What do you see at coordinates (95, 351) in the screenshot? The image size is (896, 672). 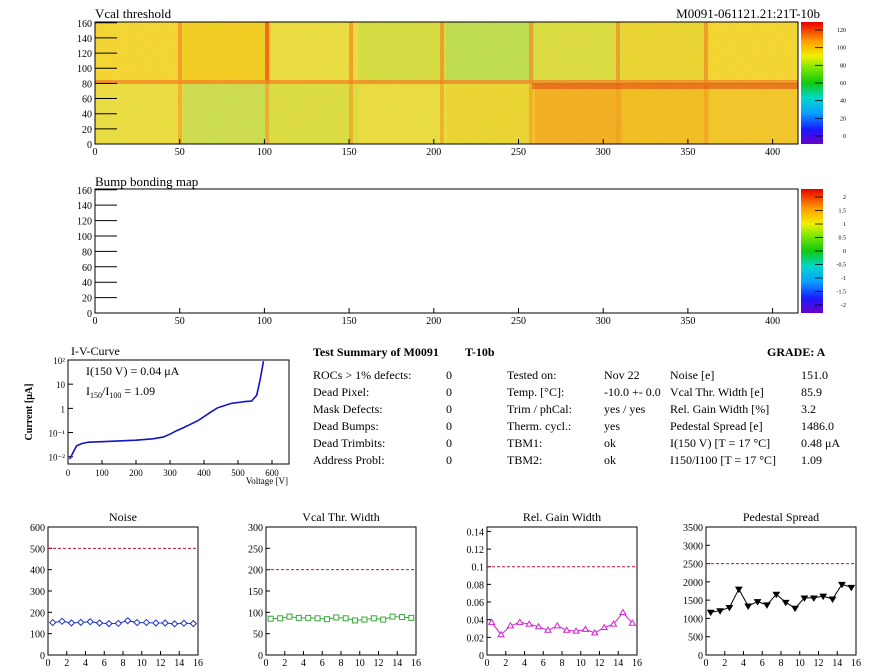 I see `iv-title: I-V-Curve` at bounding box center [95, 351].